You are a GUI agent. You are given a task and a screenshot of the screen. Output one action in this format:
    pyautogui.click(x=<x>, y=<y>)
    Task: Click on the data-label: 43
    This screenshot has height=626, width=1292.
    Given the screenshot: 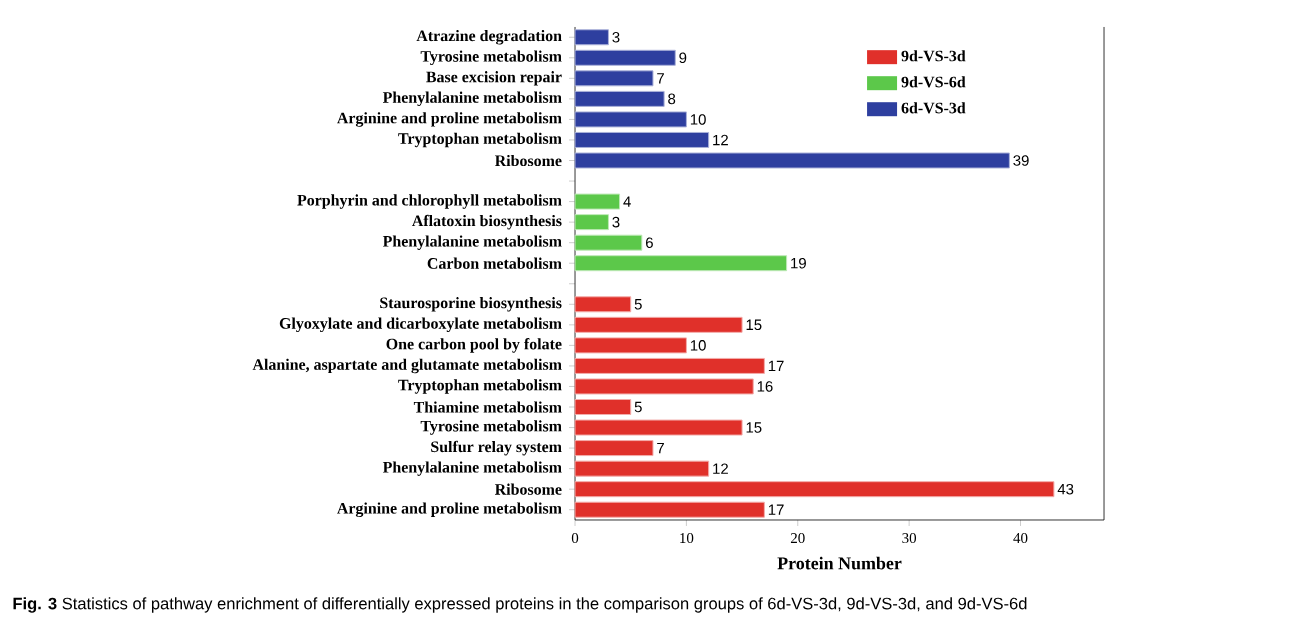 What is the action you would take?
    pyautogui.click(x=1065, y=489)
    